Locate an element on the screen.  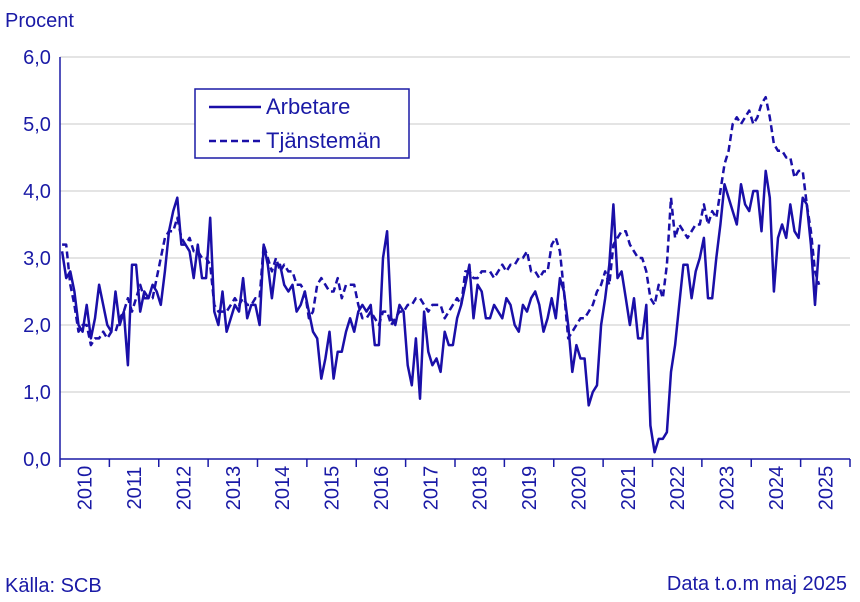
y-tick-label: 4,0 is located at coordinates (37, 192).